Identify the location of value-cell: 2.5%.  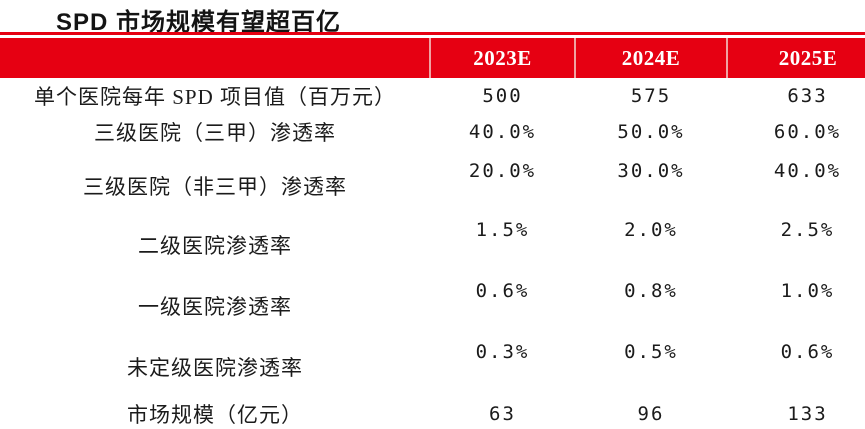
(796, 237).